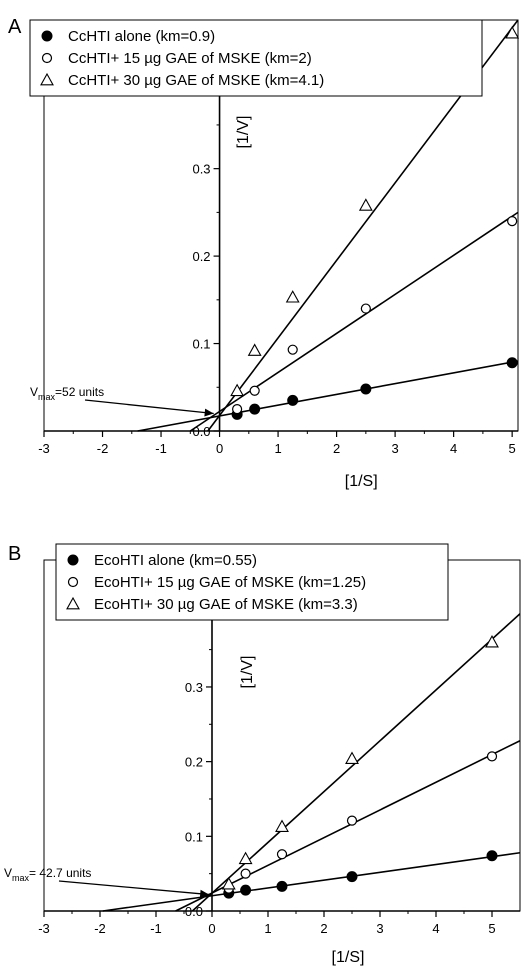 Image resolution: width=522 pixels, height=969 pixels. I want to click on vmax-annotation: Vmax= 42.7 units, so click(47, 874).